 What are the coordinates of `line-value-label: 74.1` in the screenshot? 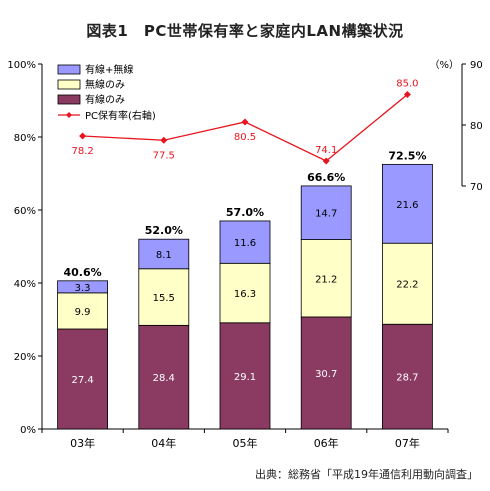 It's located at (326, 150).